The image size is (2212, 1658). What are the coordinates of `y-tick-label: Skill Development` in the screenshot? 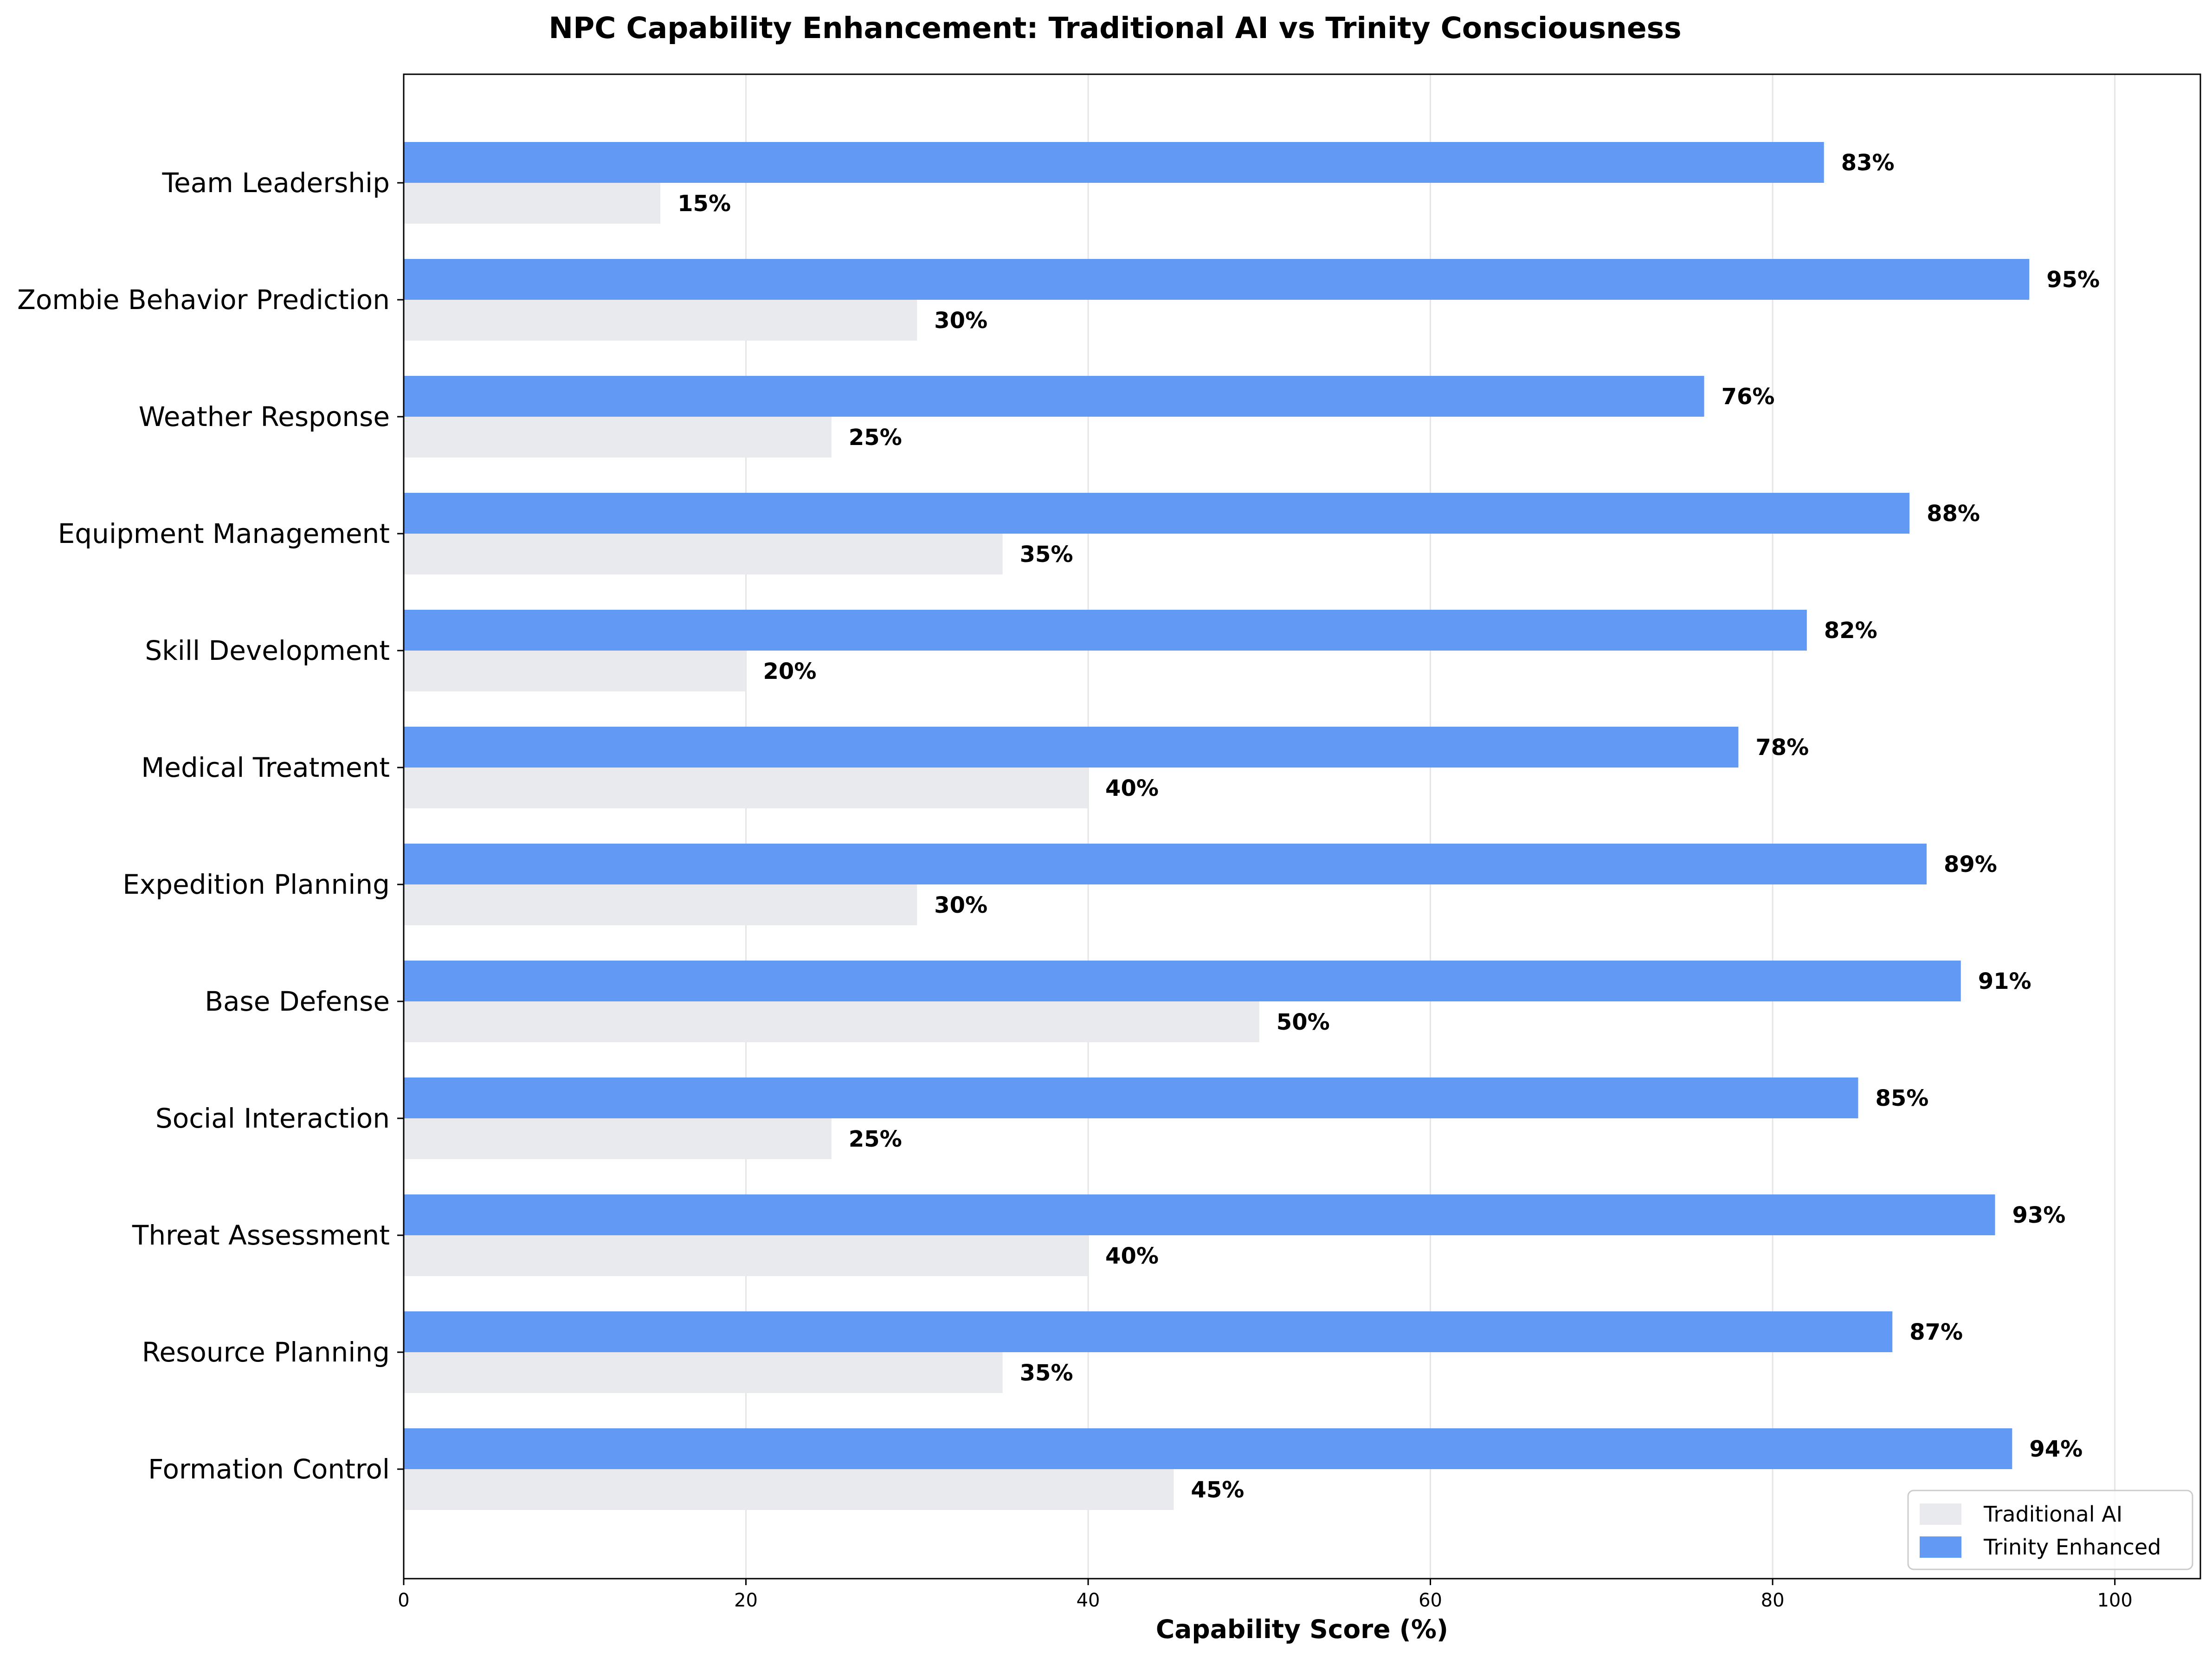 It's located at (267, 650).